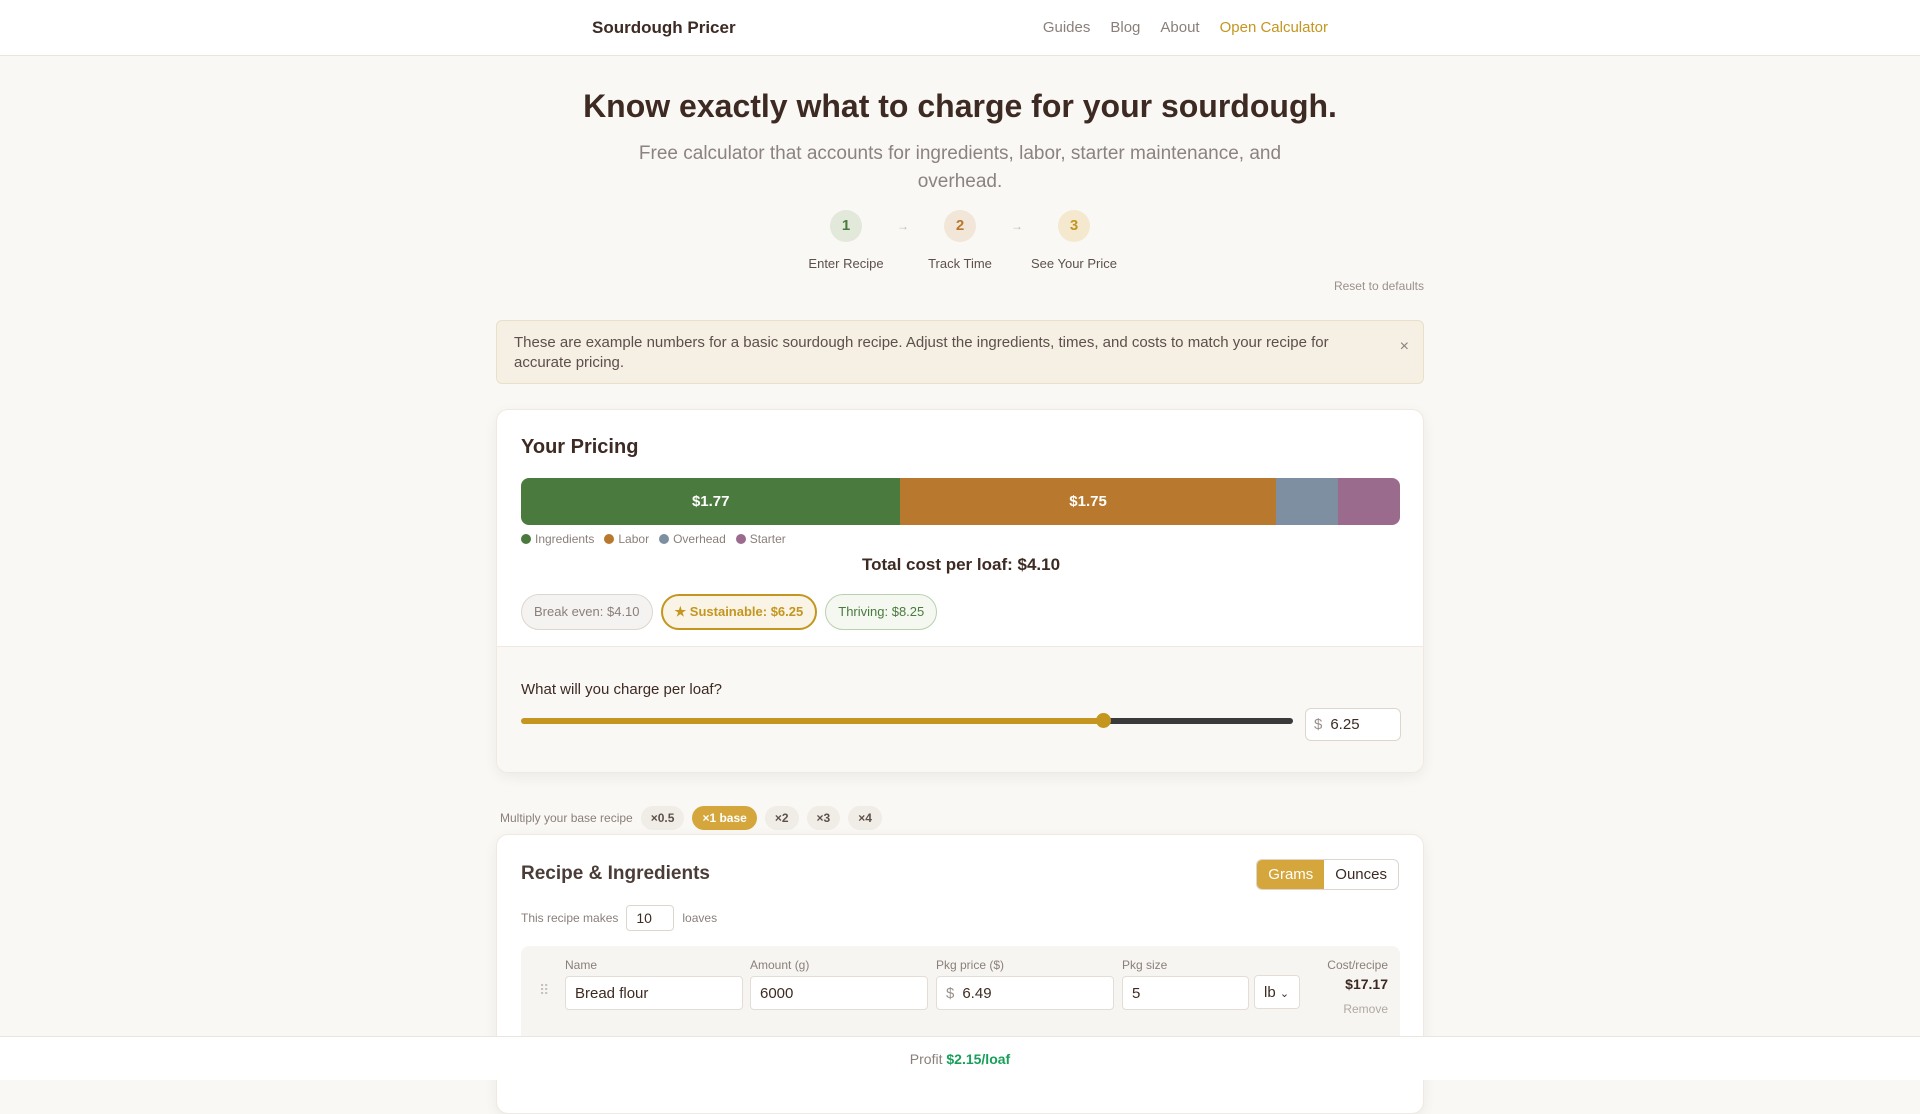 This screenshot has height=1114, width=1920. I want to click on column-label: Cost/recipe, so click(1357, 965).